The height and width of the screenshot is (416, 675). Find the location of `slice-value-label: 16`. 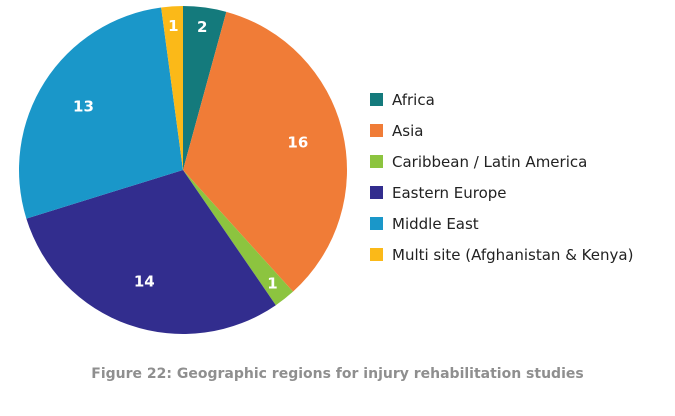

slice-value-label: 16 is located at coordinates (297, 143).